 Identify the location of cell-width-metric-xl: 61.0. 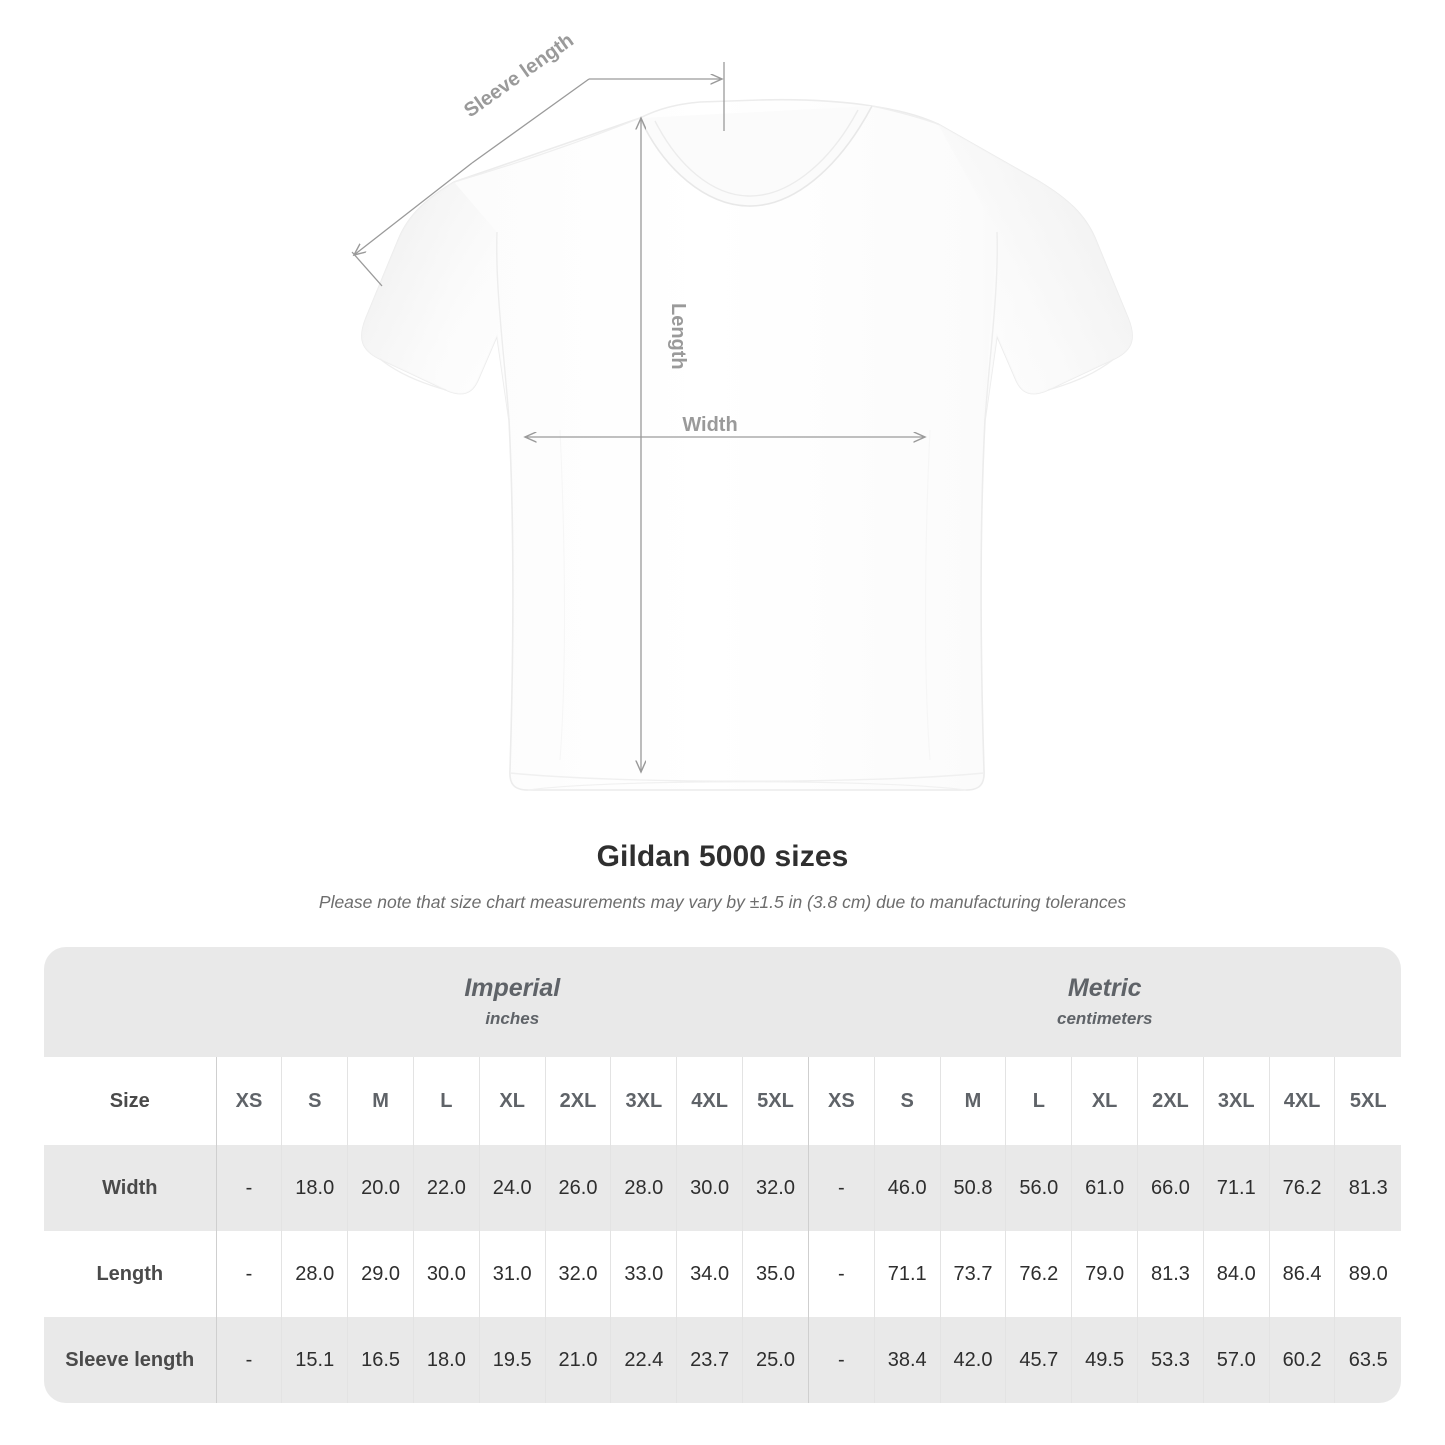
(1105, 1188).